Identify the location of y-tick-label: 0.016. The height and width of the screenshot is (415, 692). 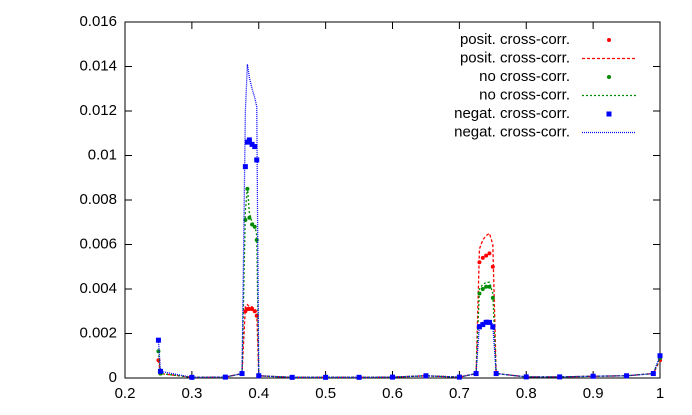
(98, 21).